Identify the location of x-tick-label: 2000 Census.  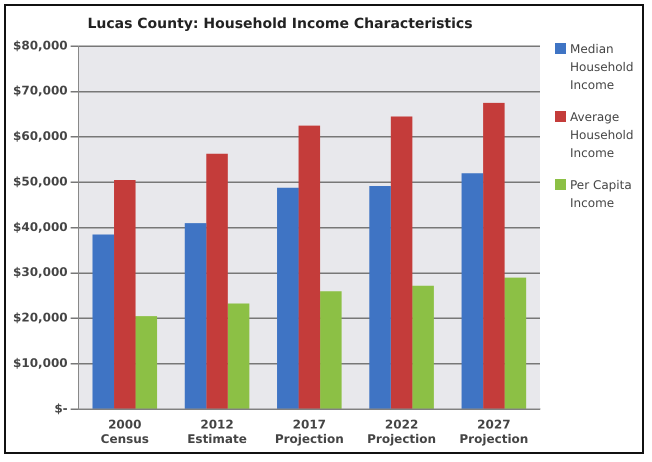
(124, 432).